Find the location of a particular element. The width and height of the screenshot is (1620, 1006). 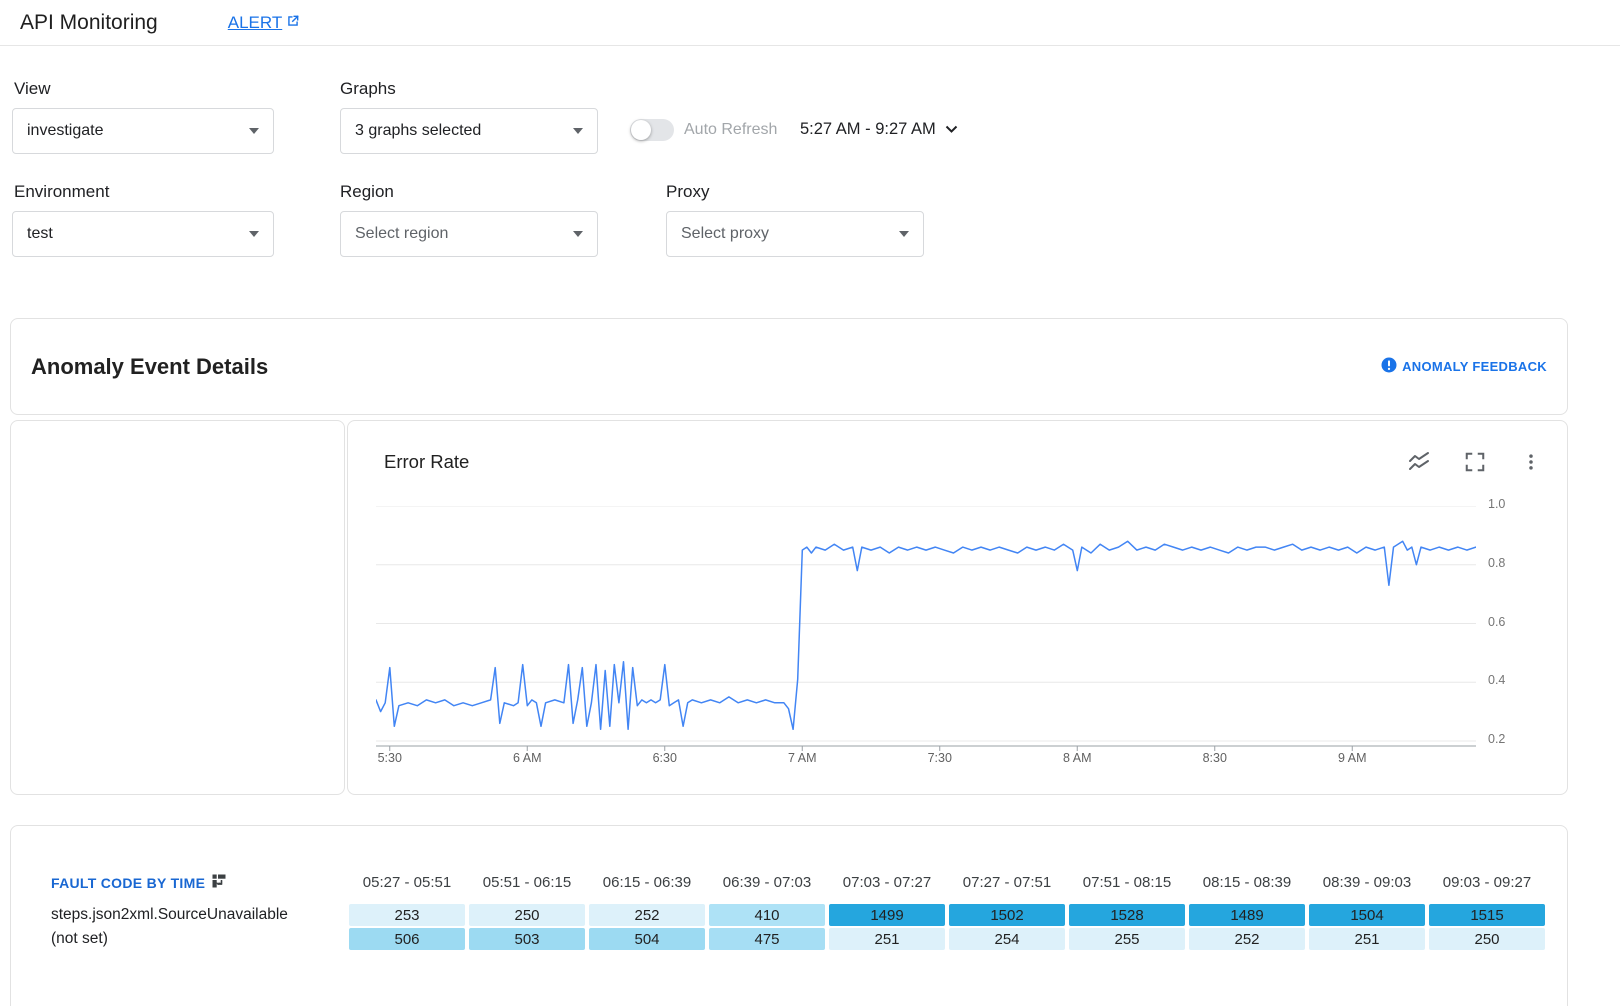

fullscreen-icon is located at coordinates (1475, 462).